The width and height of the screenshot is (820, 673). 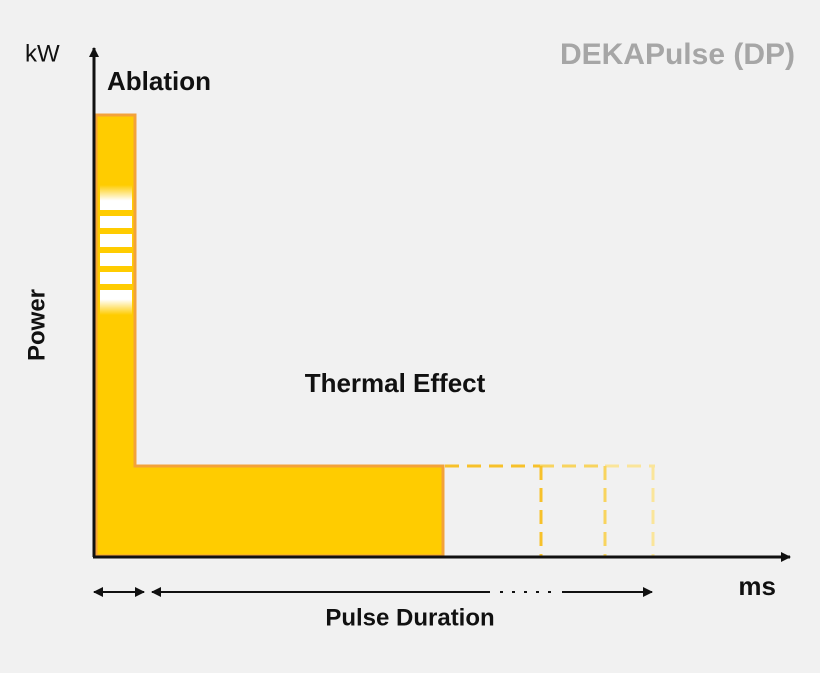 I want to click on thermal-label: Thermal Effect, so click(x=395, y=383).